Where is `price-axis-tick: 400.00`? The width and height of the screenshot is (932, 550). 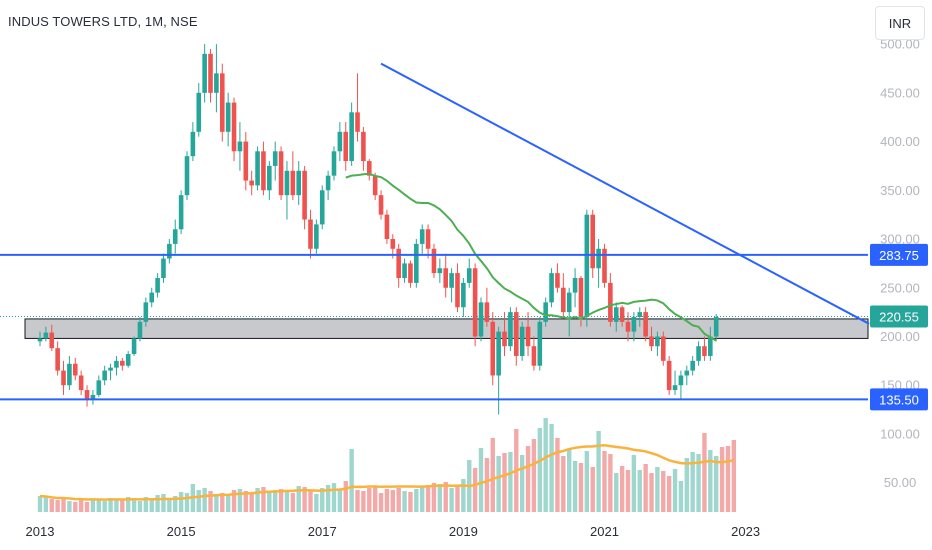
price-axis-tick: 400.00 is located at coordinates (900, 141).